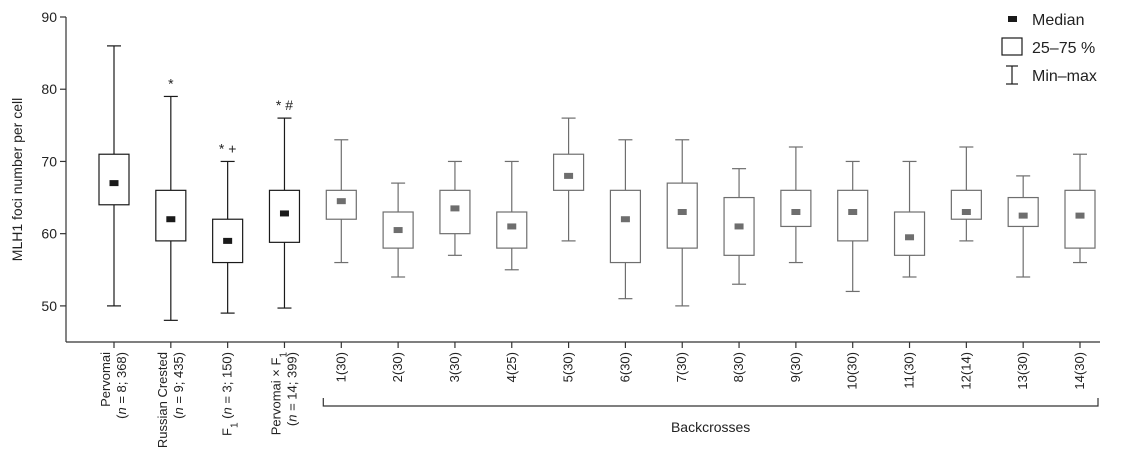  I want to click on label-part: Pervomai × F, so click(275, 397).